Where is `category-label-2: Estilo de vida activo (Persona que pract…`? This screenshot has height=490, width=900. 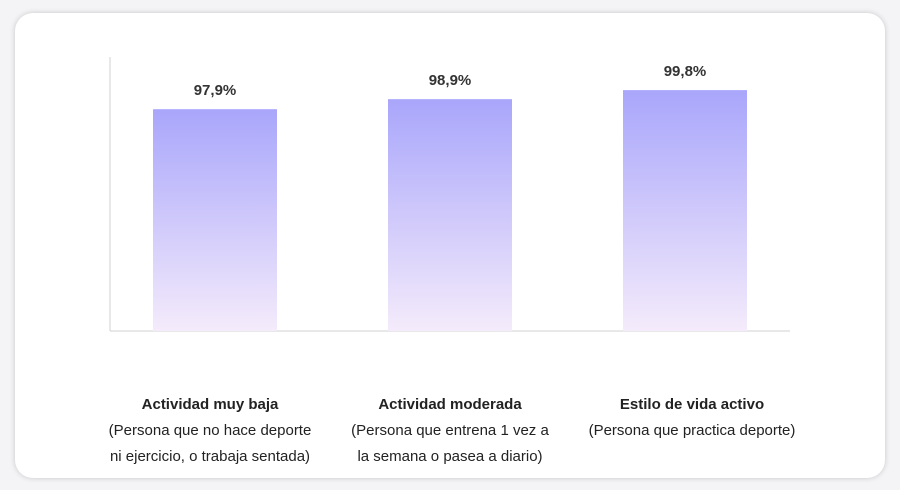
category-label-2: Estilo de vida activo (Persona que pract… is located at coordinates (692, 418).